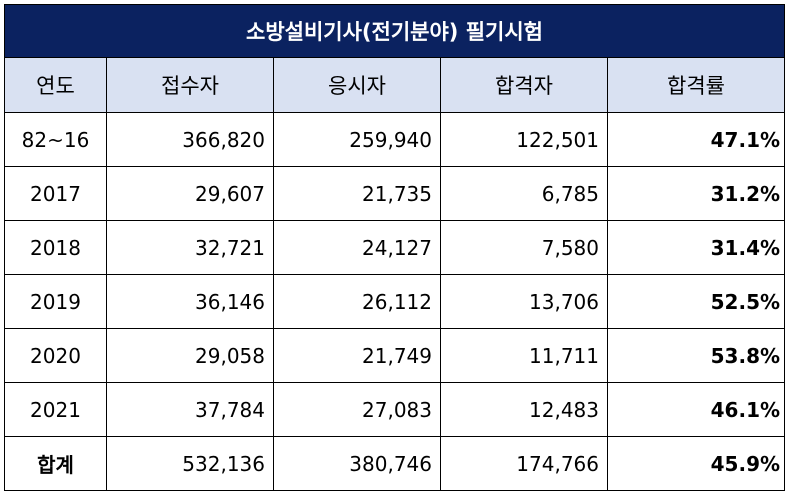  I want to click on header-row: 연도 접수자 응시자 합격자 합격률, so click(395, 85).